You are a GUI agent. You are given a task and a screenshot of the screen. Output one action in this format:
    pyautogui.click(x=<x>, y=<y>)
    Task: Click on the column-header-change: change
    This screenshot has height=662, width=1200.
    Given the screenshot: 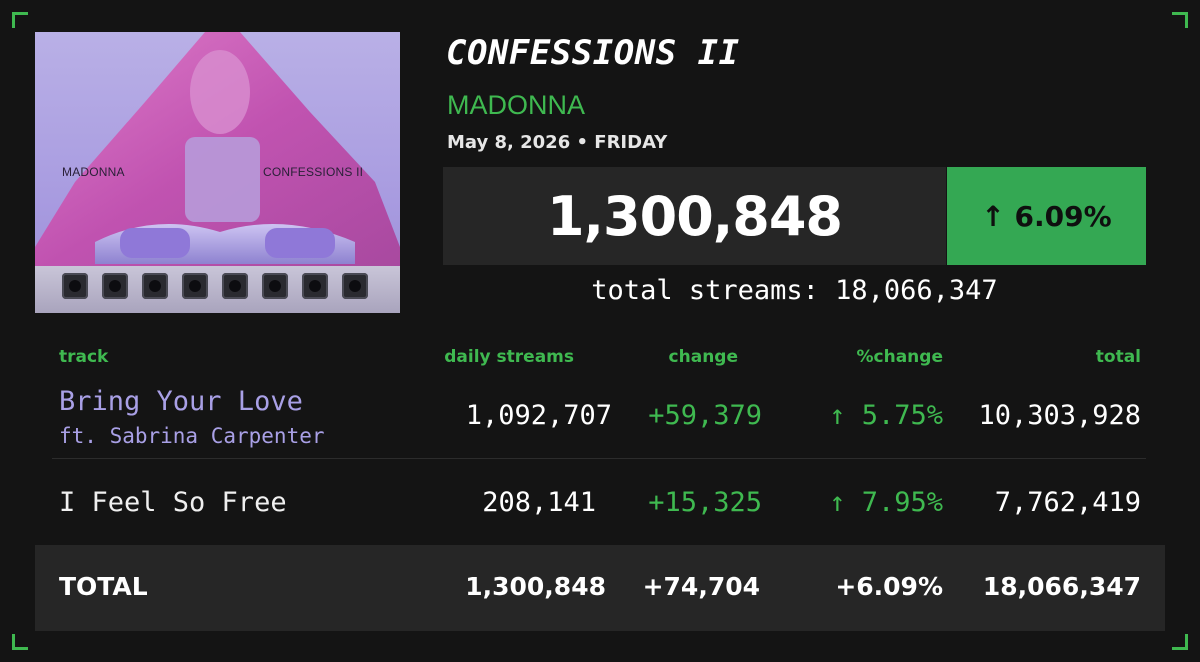 What is the action you would take?
    pyautogui.click(x=703, y=357)
    